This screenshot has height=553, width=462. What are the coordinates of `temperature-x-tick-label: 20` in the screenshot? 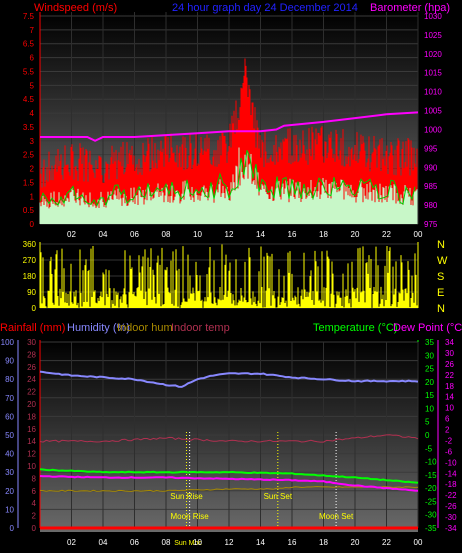 It's located at (355, 542).